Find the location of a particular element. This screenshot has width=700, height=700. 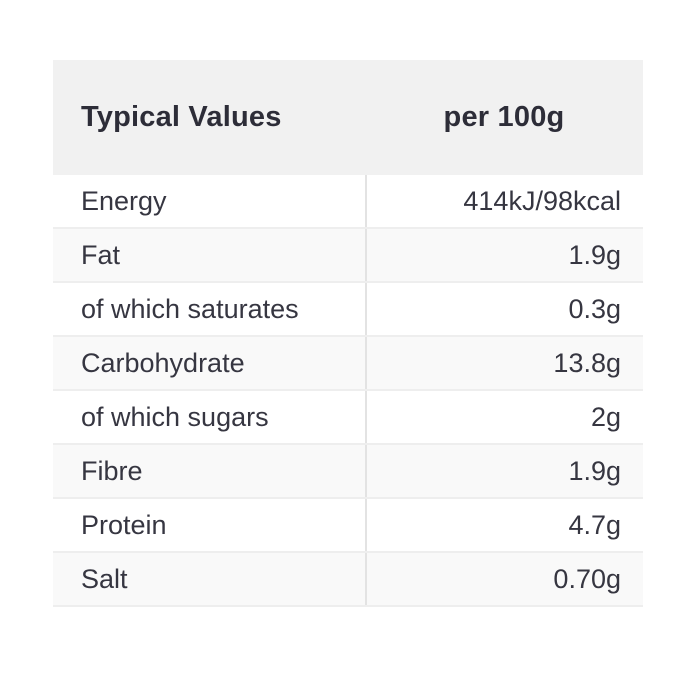

nutrient-label: Carbohydrate is located at coordinates (163, 363).